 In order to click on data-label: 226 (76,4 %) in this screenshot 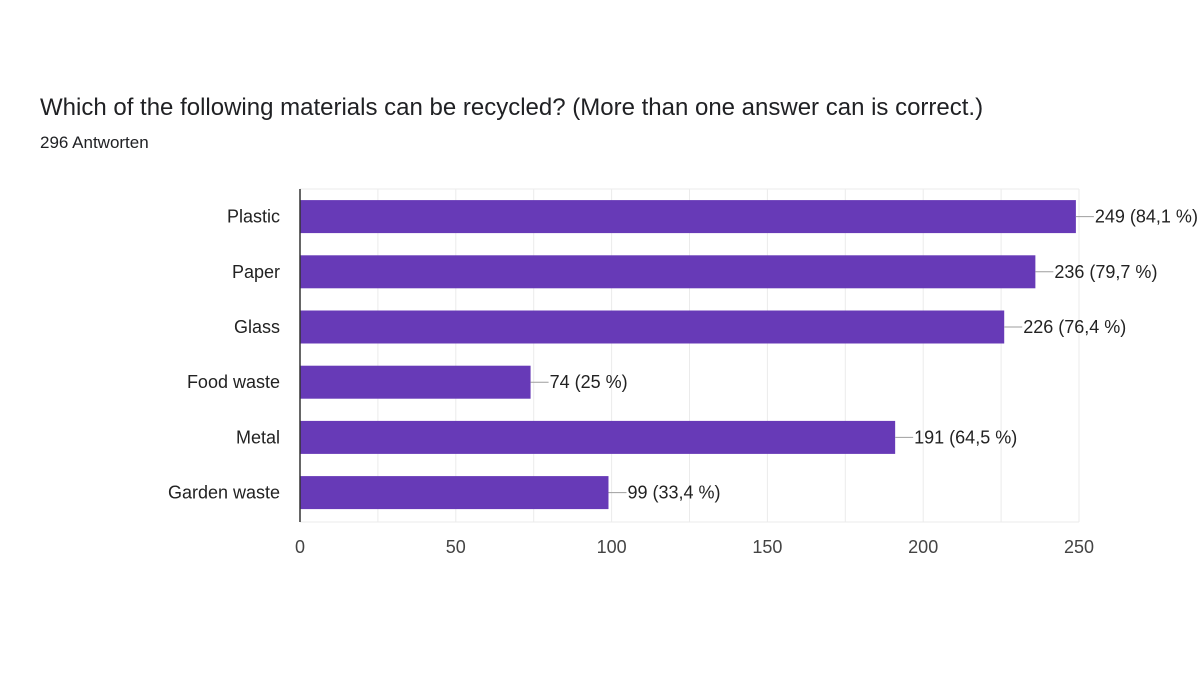, I will do `click(1074, 327)`.